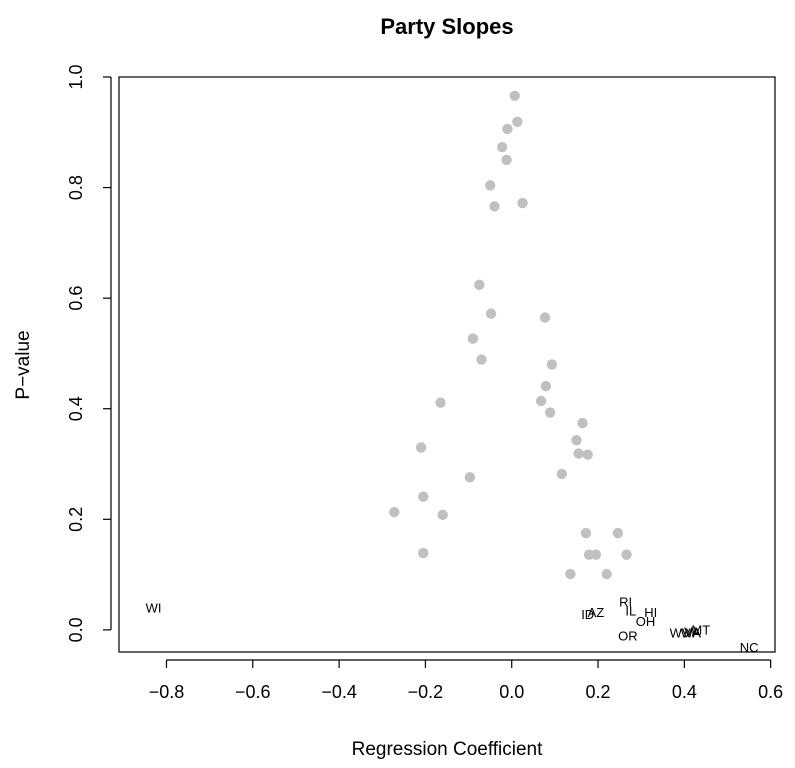 The image size is (795, 768). Describe the element at coordinates (76, 519) in the screenshot. I see `y-tick-label: 0.2` at that location.